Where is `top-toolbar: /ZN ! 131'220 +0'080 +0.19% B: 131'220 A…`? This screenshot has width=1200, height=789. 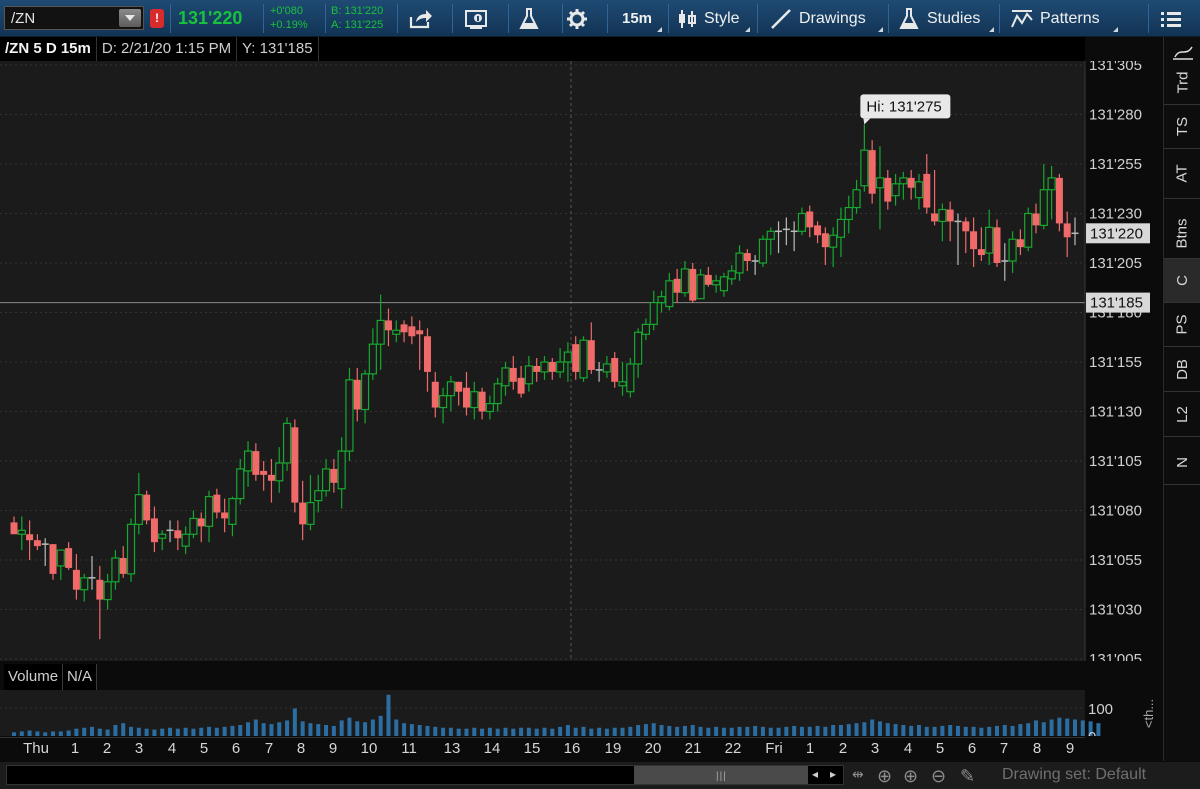
top-toolbar: /ZN ! 131'220 +0'080 +0.19% B: 131'220 A… is located at coordinates (600, 18).